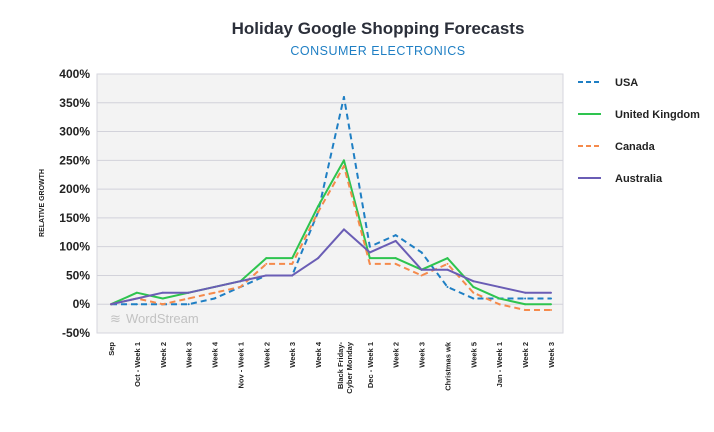  Describe the element at coordinates (639, 179) in the screenshot. I see `legend-label: Australia` at that location.